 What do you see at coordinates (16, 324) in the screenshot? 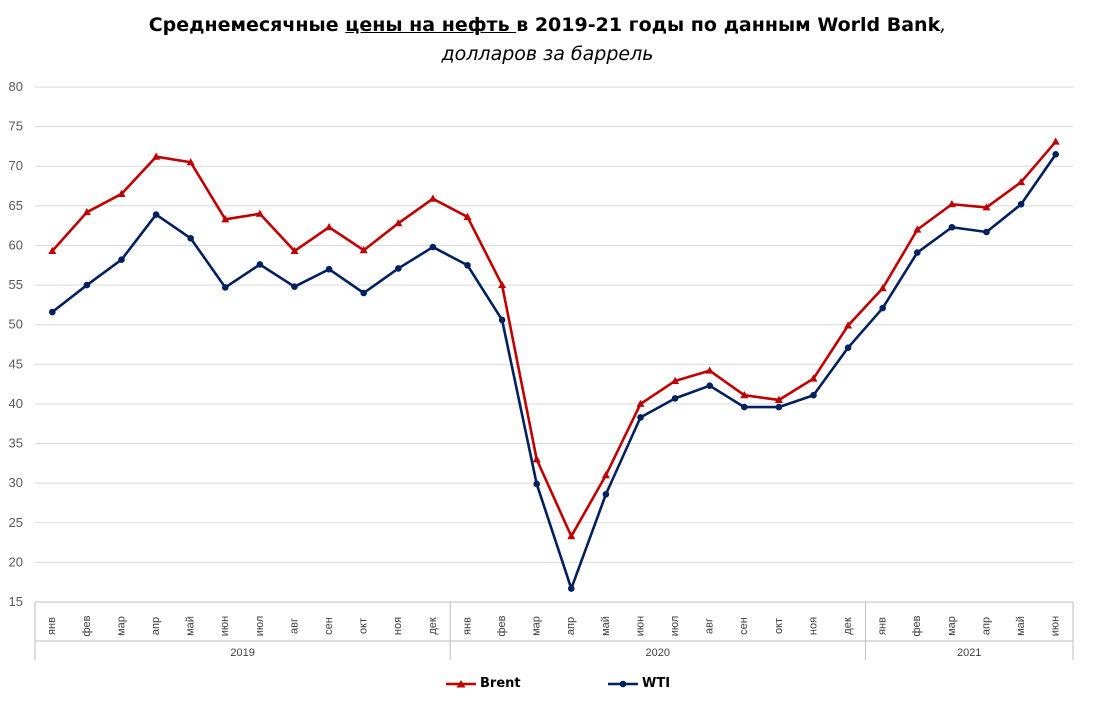
I see `y-tick-label: 50` at bounding box center [16, 324].